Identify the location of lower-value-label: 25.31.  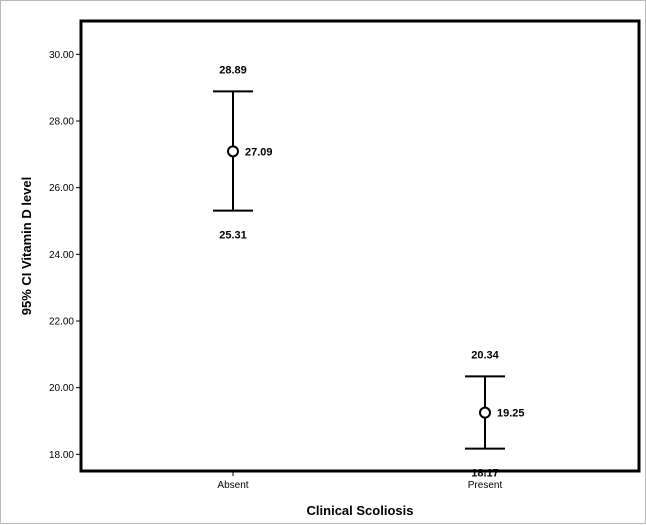
(233, 236).